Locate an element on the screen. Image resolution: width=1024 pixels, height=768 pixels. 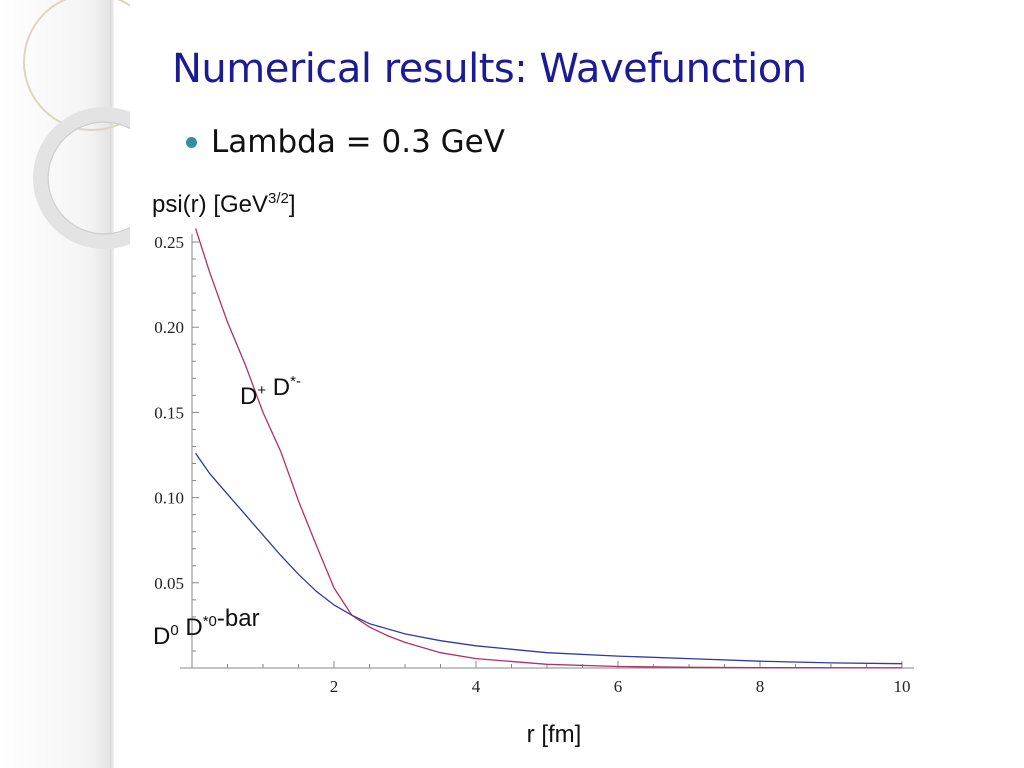
x-tick-label: 10 is located at coordinates (902, 686).